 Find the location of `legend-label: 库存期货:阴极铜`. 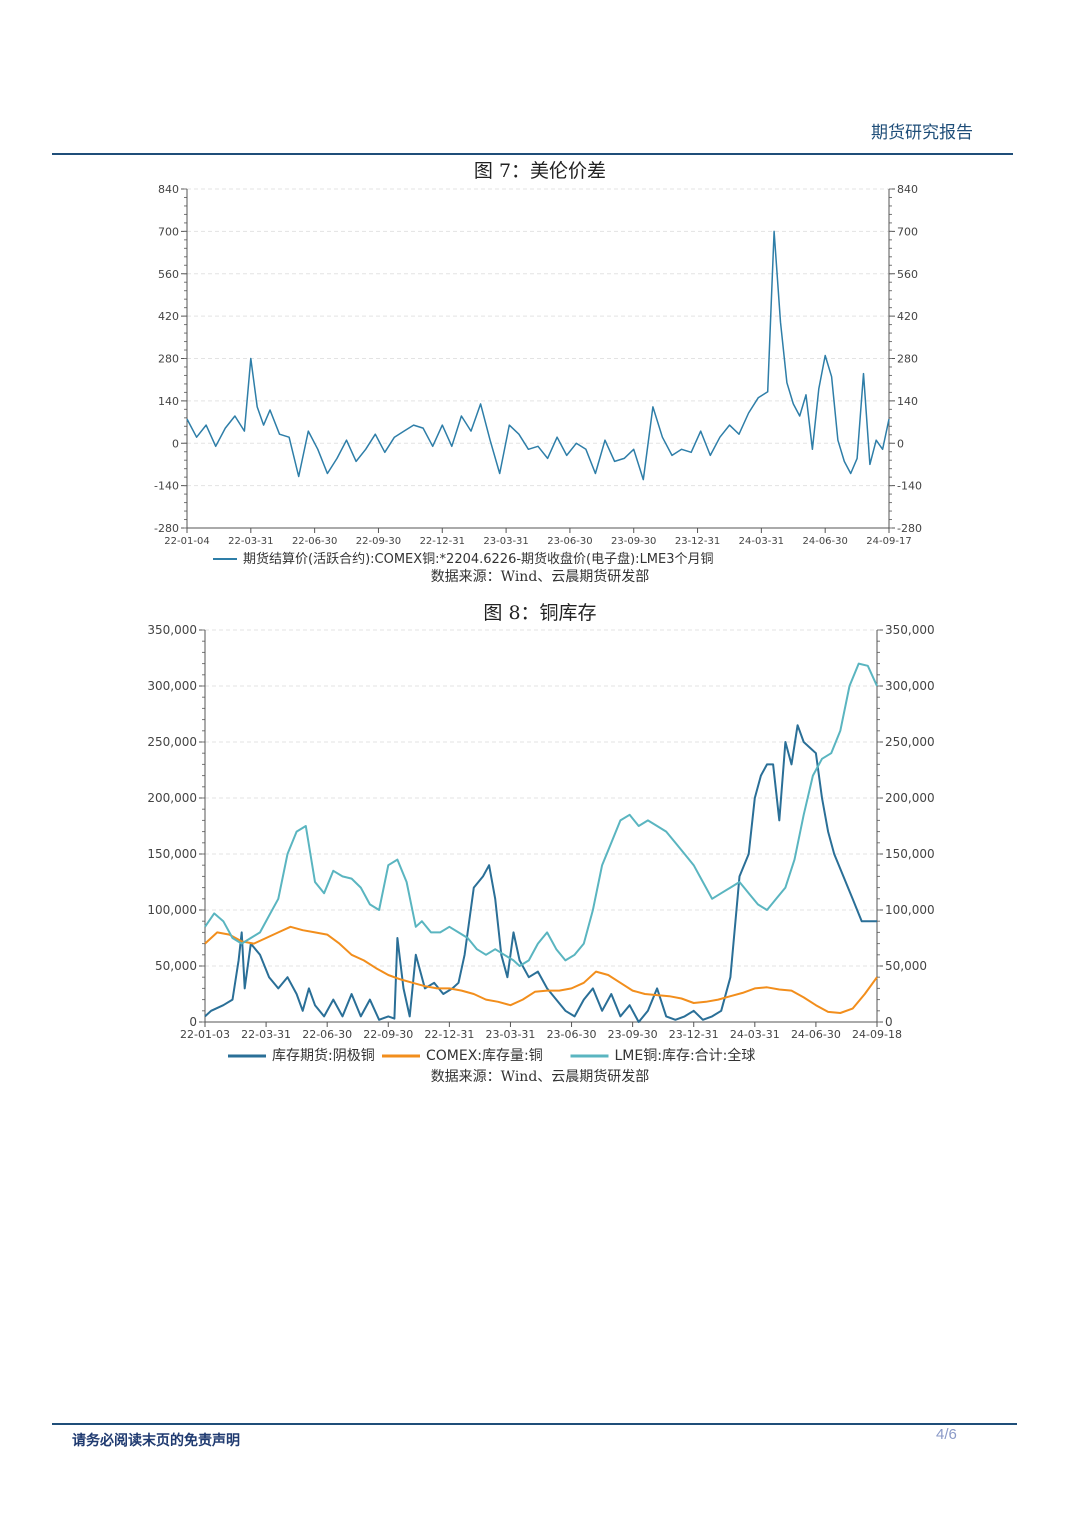

legend-label: 库存期货:阴极铜 is located at coordinates (323, 1055).